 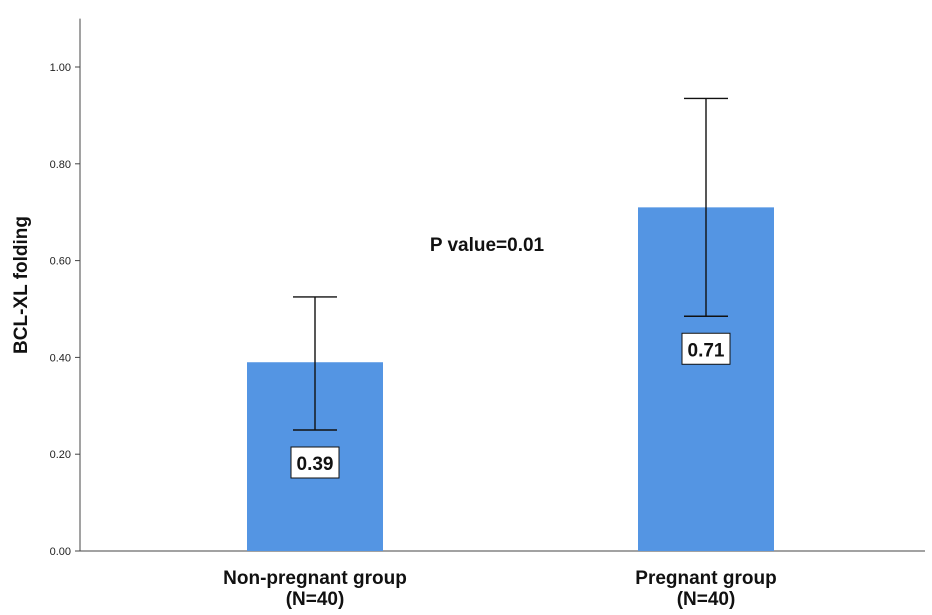 What do you see at coordinates (705, 578) in the screenshot?
I see `category-label-line1: Pregnant group` at bounding box center [705, 578].